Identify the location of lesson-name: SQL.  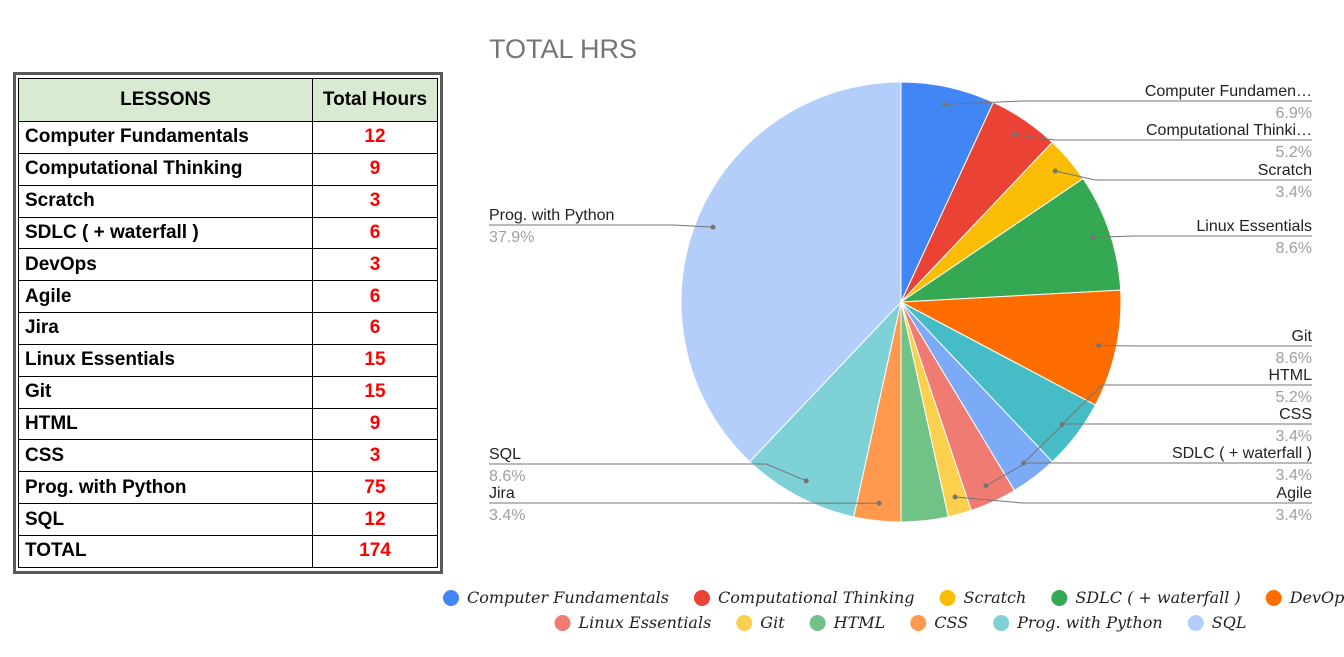
(165, 519).